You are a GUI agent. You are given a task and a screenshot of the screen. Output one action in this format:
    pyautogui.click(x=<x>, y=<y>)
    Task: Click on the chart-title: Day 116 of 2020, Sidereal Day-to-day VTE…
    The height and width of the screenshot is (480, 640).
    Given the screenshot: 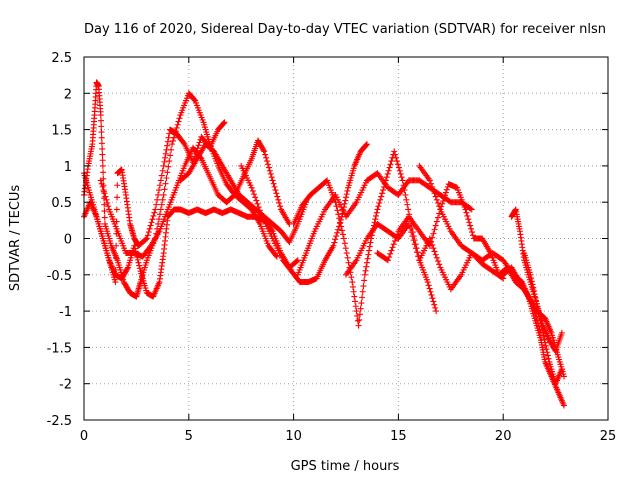 What is the action you would take?
    pyautogui.click(x=345, y=29)
    